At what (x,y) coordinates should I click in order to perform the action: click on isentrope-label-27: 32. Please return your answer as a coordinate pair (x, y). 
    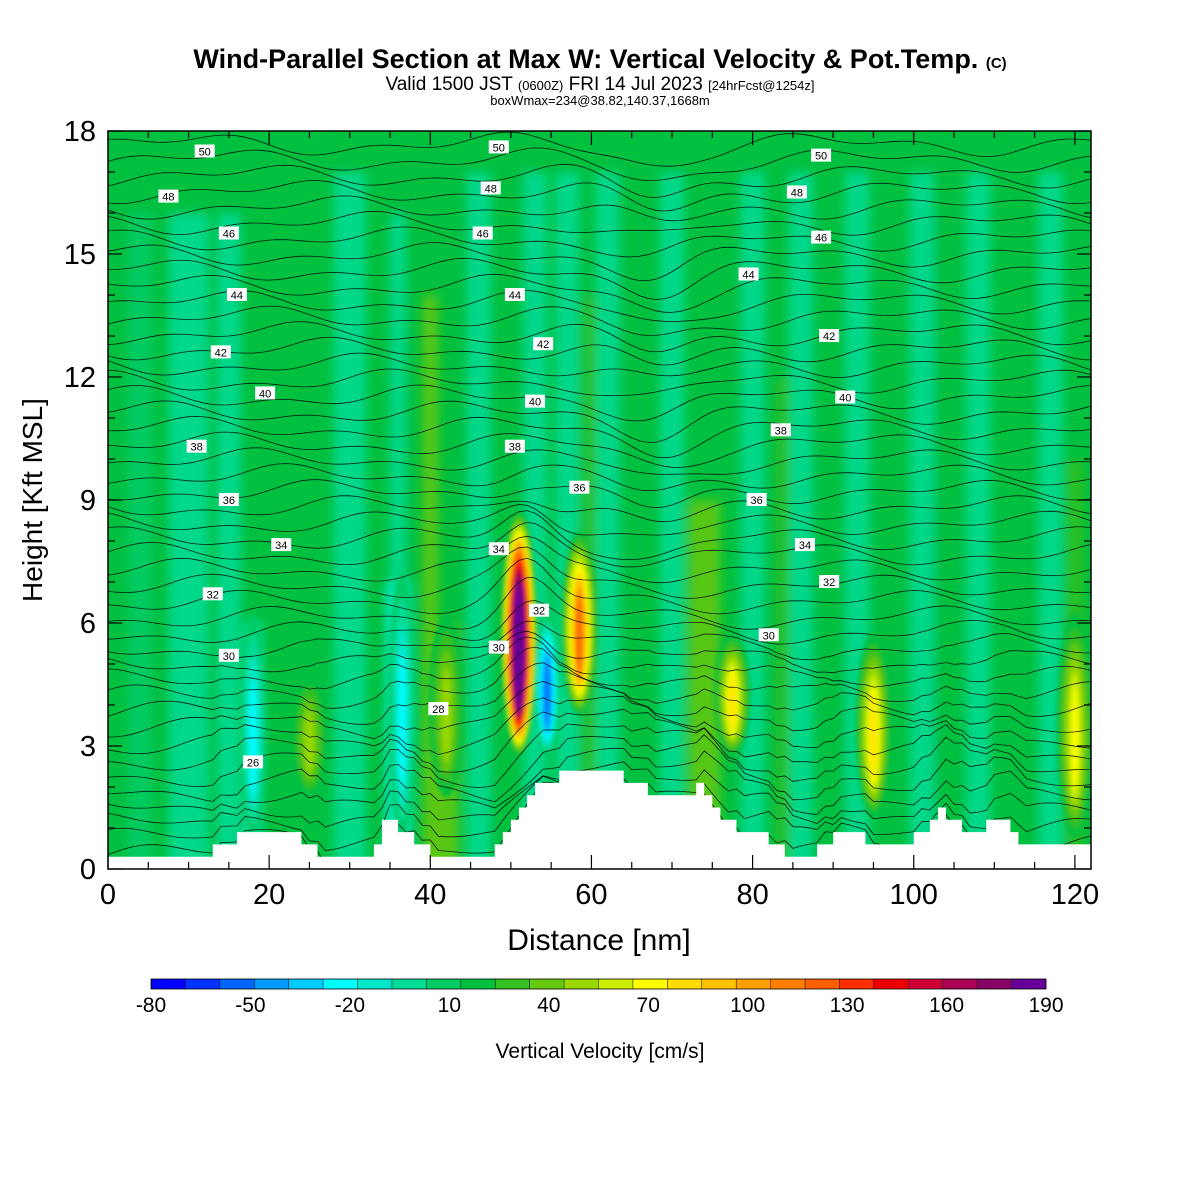
    Looking at the image, I should click on (212, 594).